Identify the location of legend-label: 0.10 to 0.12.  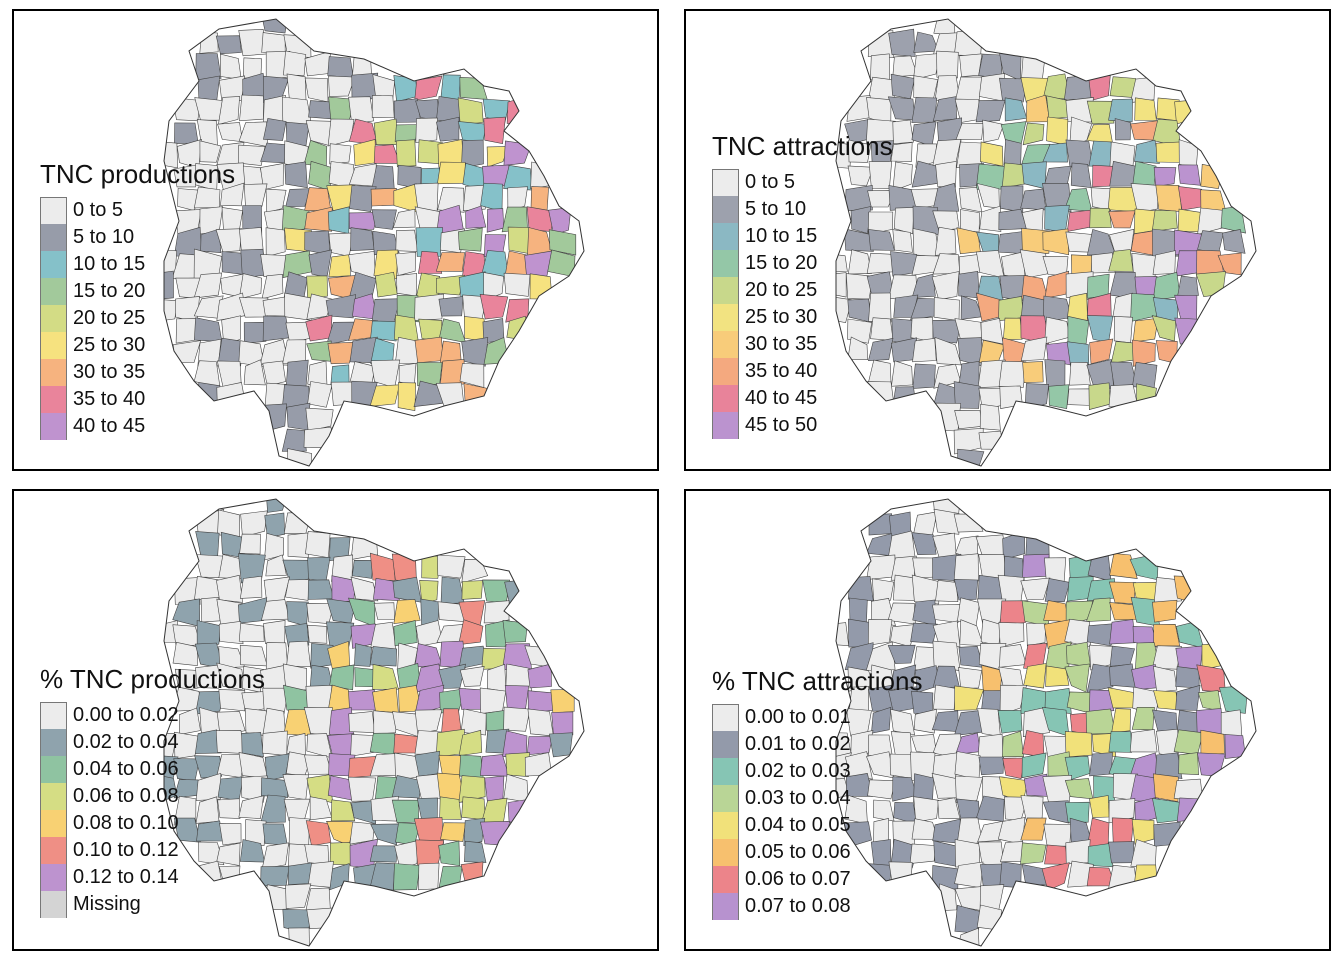
(126, 850).